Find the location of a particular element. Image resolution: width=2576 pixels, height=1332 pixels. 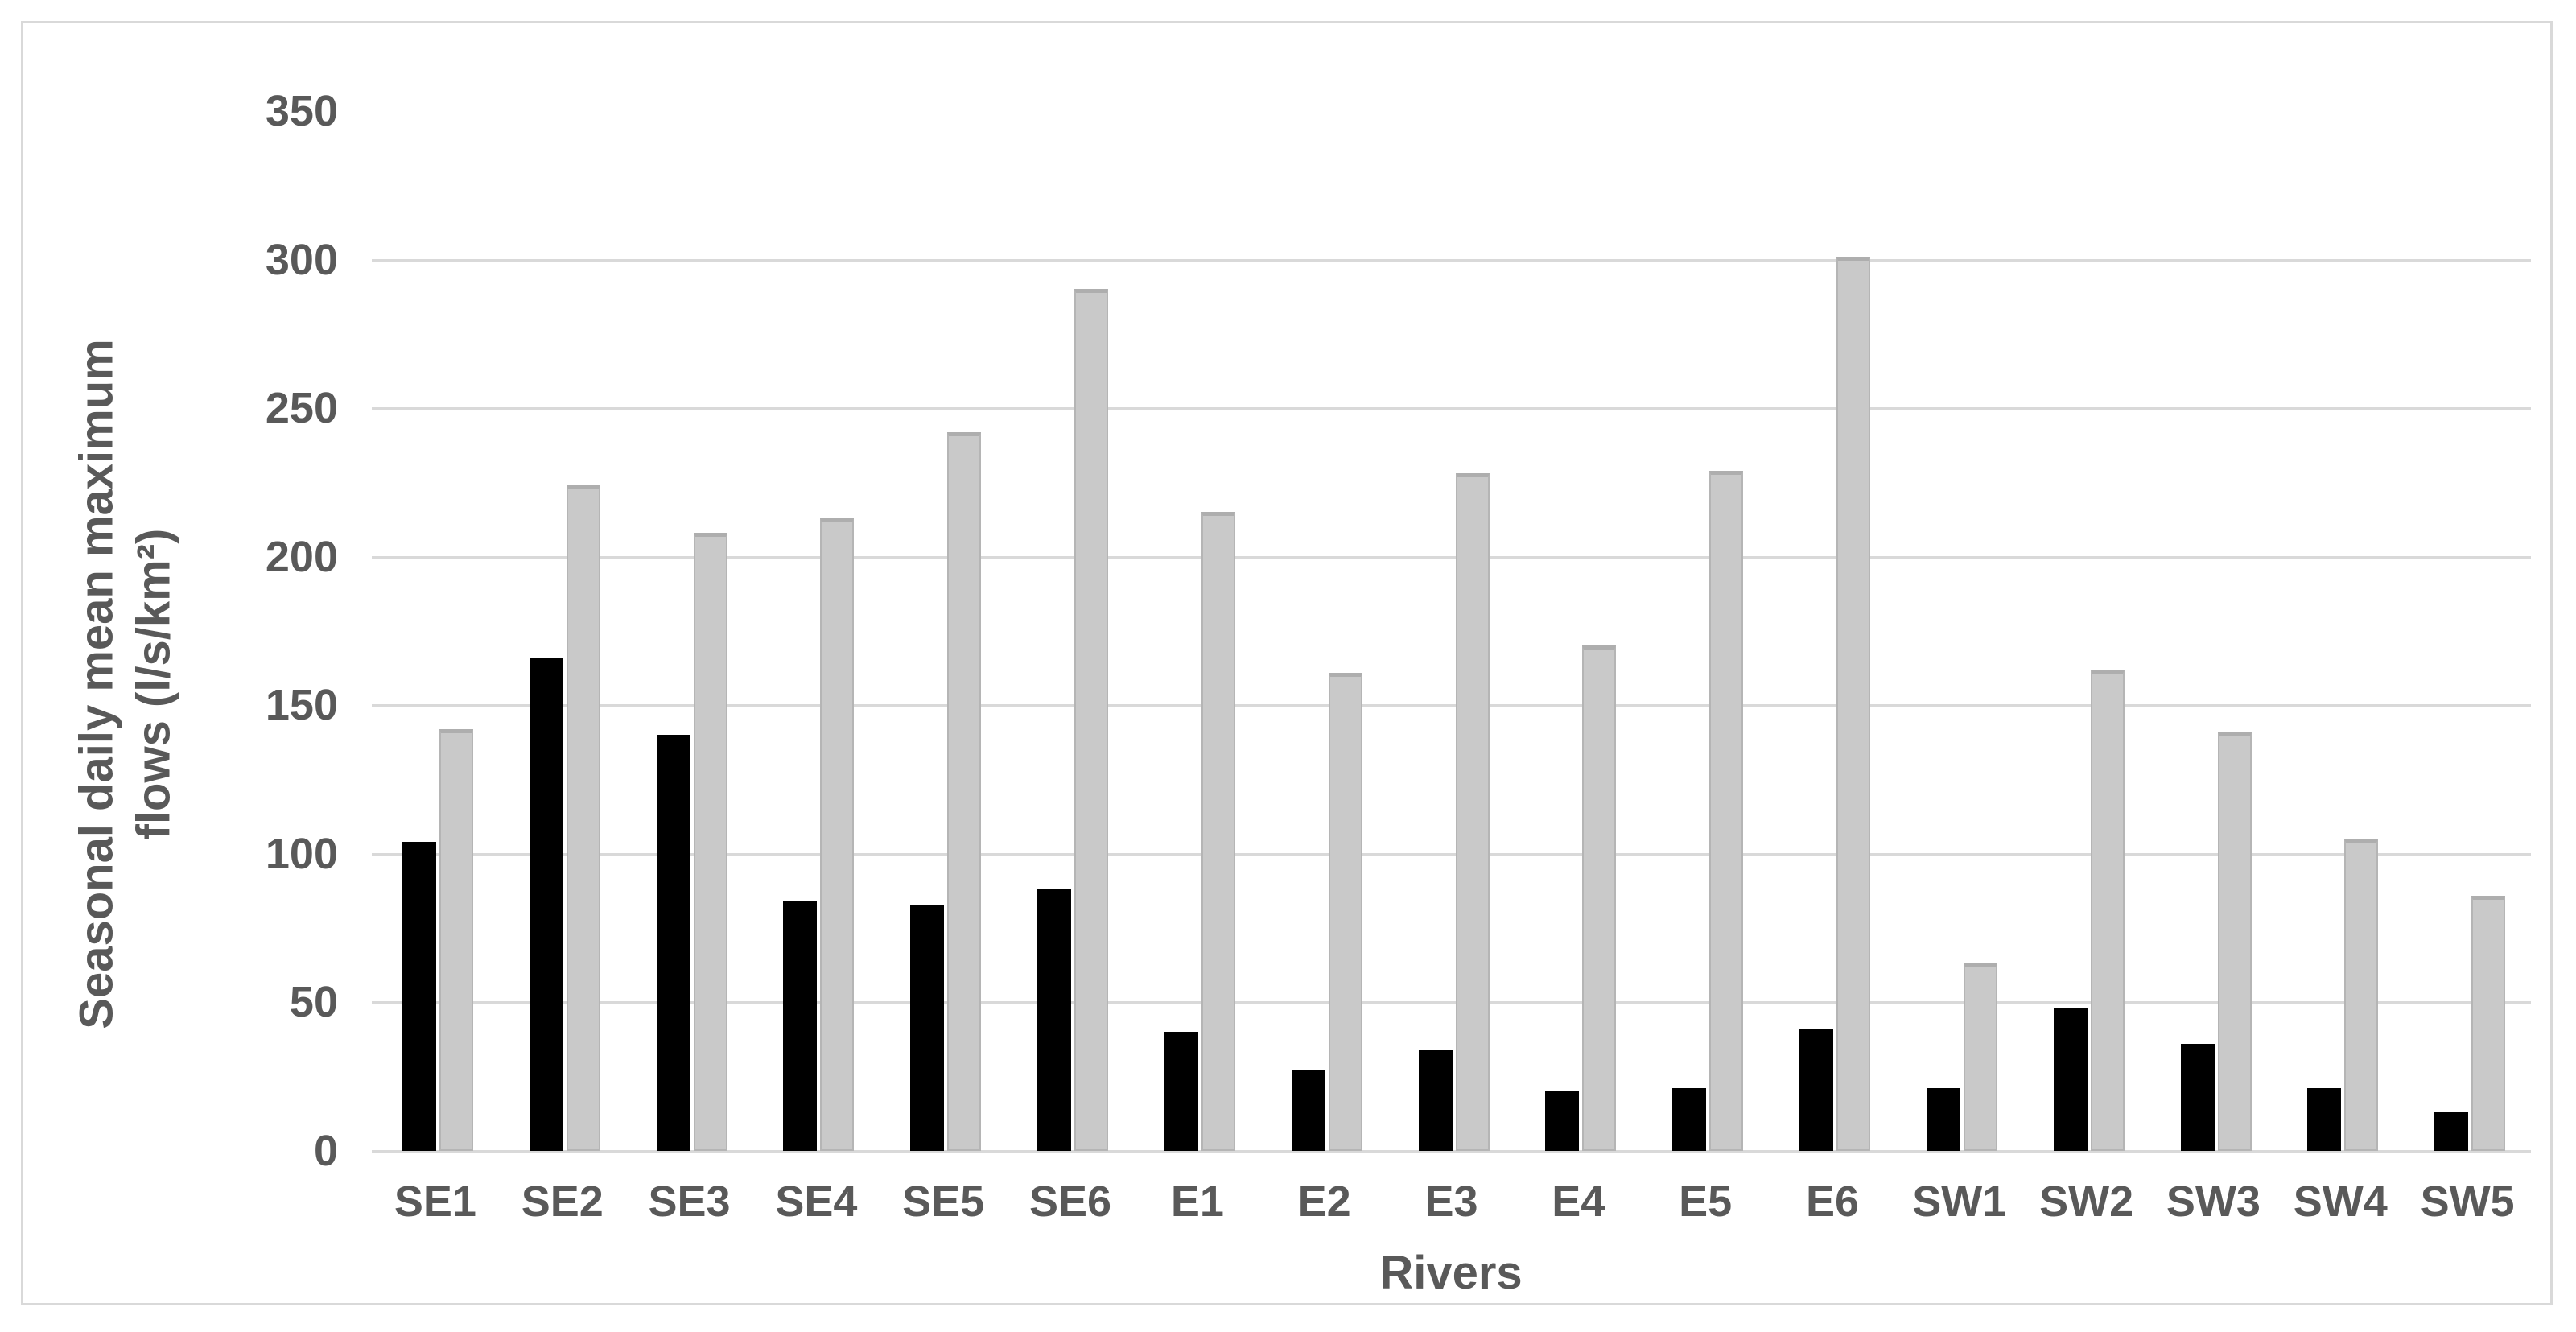

x-tick-label-SE5: SE5 is located at coordinates (943, 1201).